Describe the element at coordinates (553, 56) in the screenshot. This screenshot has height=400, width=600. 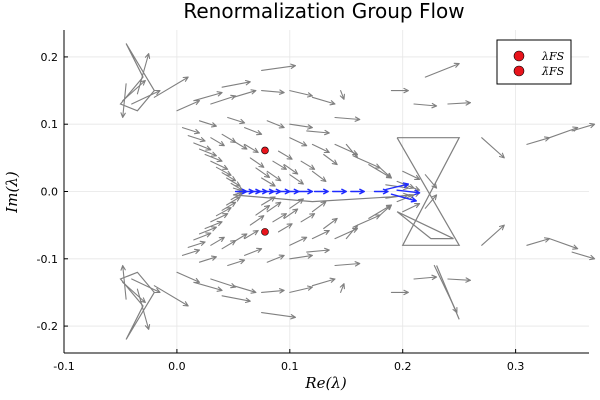
I see `legend-label-lambda-fs: λFS` at that location.